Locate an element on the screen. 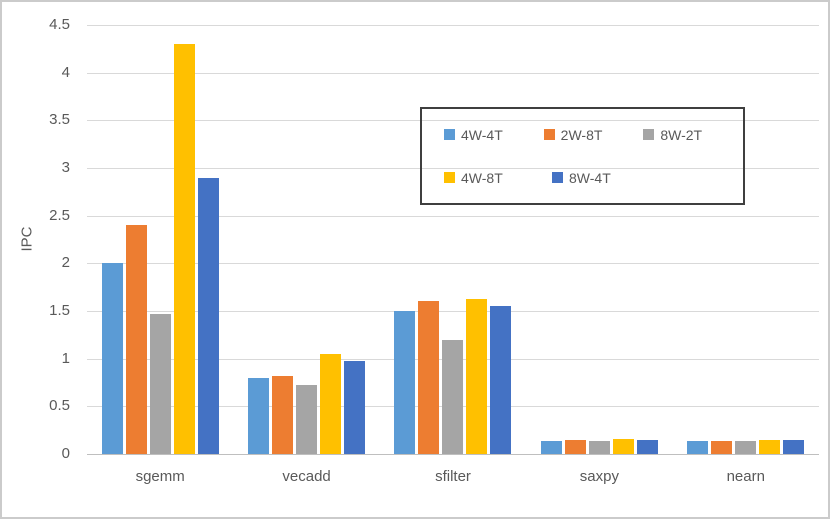 The image size is (830, 519). bar-8W-2T-nearn is located at coordinates (746, 447).